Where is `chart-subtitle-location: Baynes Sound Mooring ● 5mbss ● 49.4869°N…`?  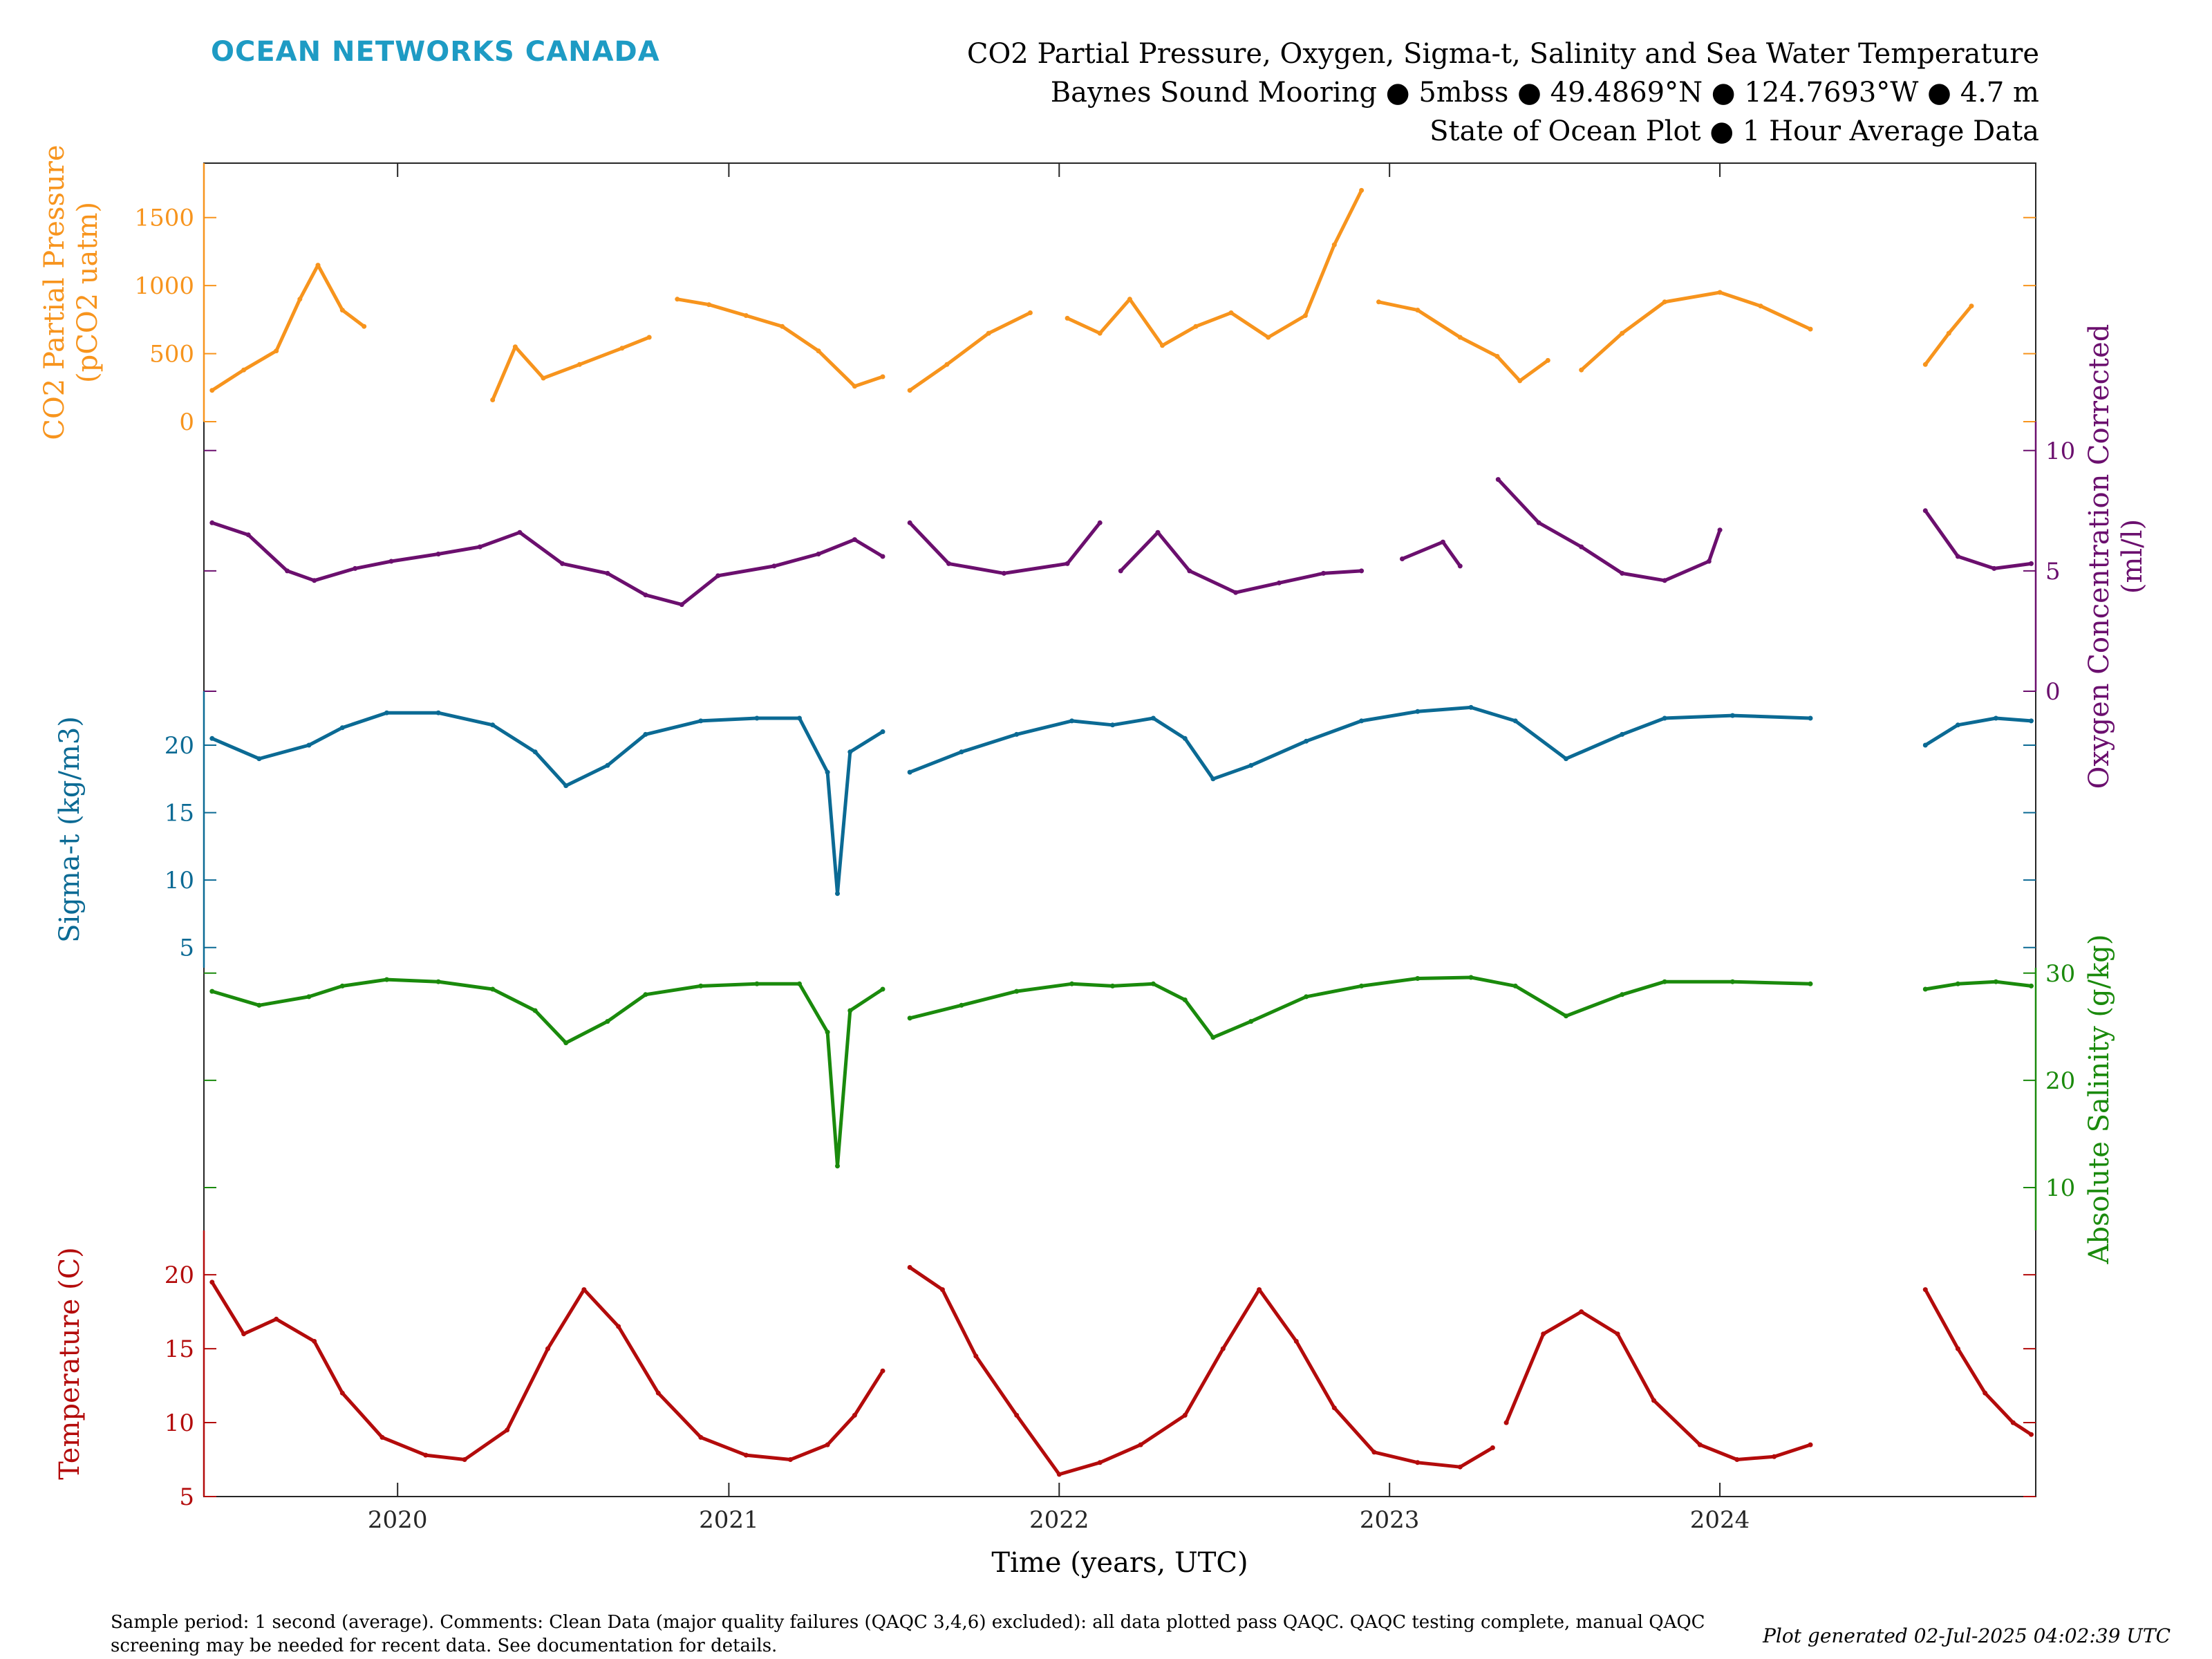 chart-subtitle-location: Baynes Sound Mooring ● 5mbss ● 49.4869°N… is located at coordinates (1544, 93).